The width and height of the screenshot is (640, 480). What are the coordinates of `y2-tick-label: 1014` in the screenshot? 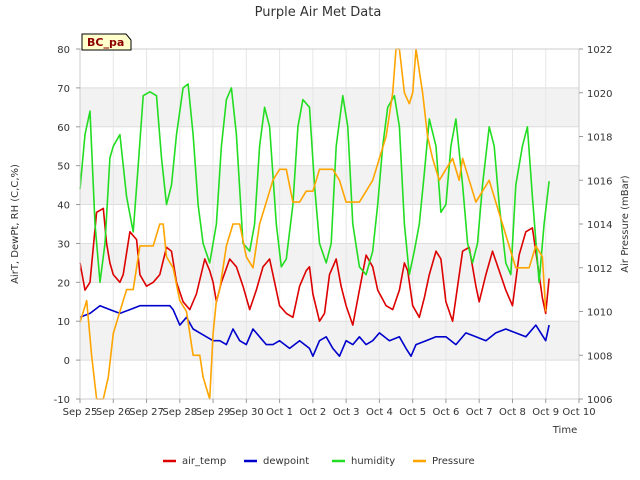 It's located at (599, 225).